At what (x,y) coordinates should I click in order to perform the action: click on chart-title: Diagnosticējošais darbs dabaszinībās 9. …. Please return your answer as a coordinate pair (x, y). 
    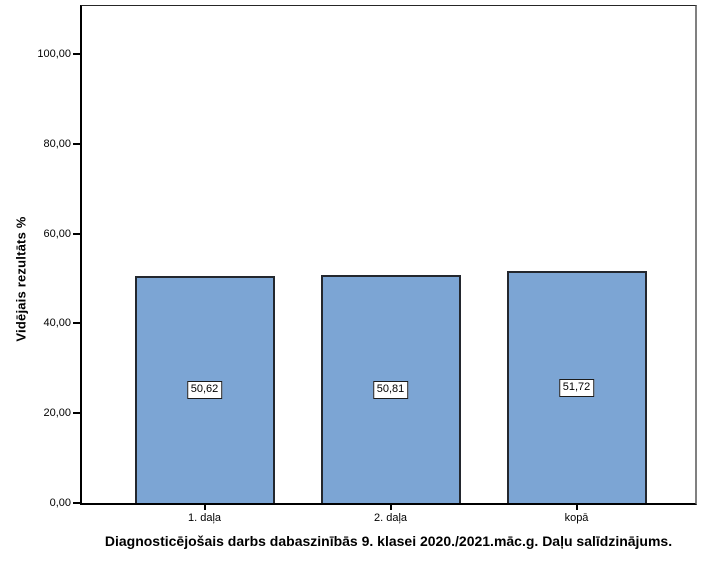
    Looking at the image, I should click on (388, 541).